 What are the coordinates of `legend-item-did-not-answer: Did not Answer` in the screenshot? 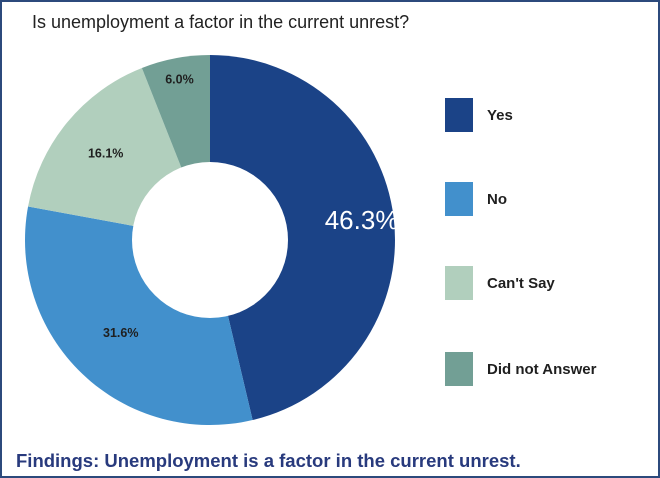 It's located at (545, 369).